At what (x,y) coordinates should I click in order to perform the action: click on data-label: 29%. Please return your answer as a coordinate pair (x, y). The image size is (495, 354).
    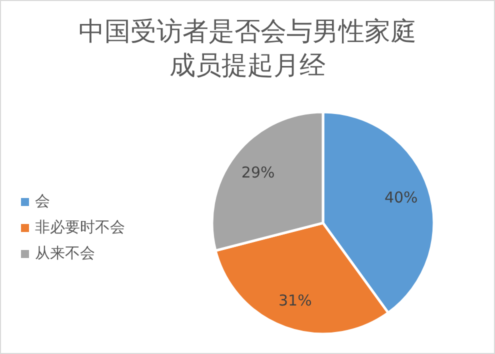
    Looking at the image, I should click on (258, 173).